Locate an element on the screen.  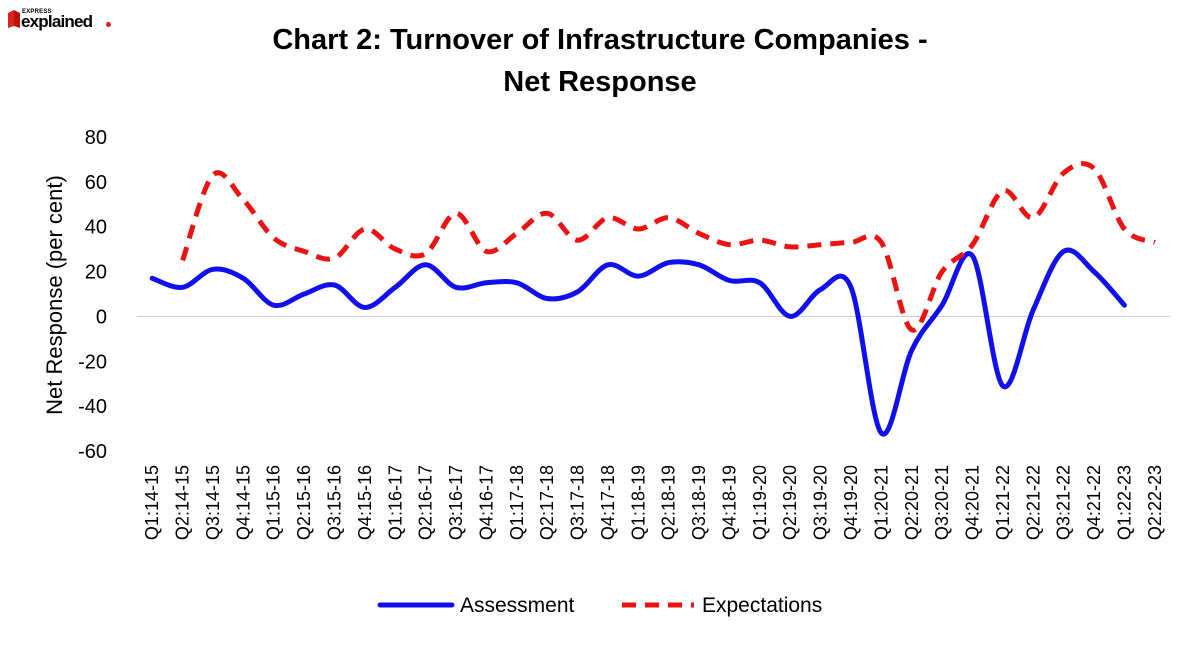
x-tick-label: Q3:19-20 is located at coordinates (821, 502).